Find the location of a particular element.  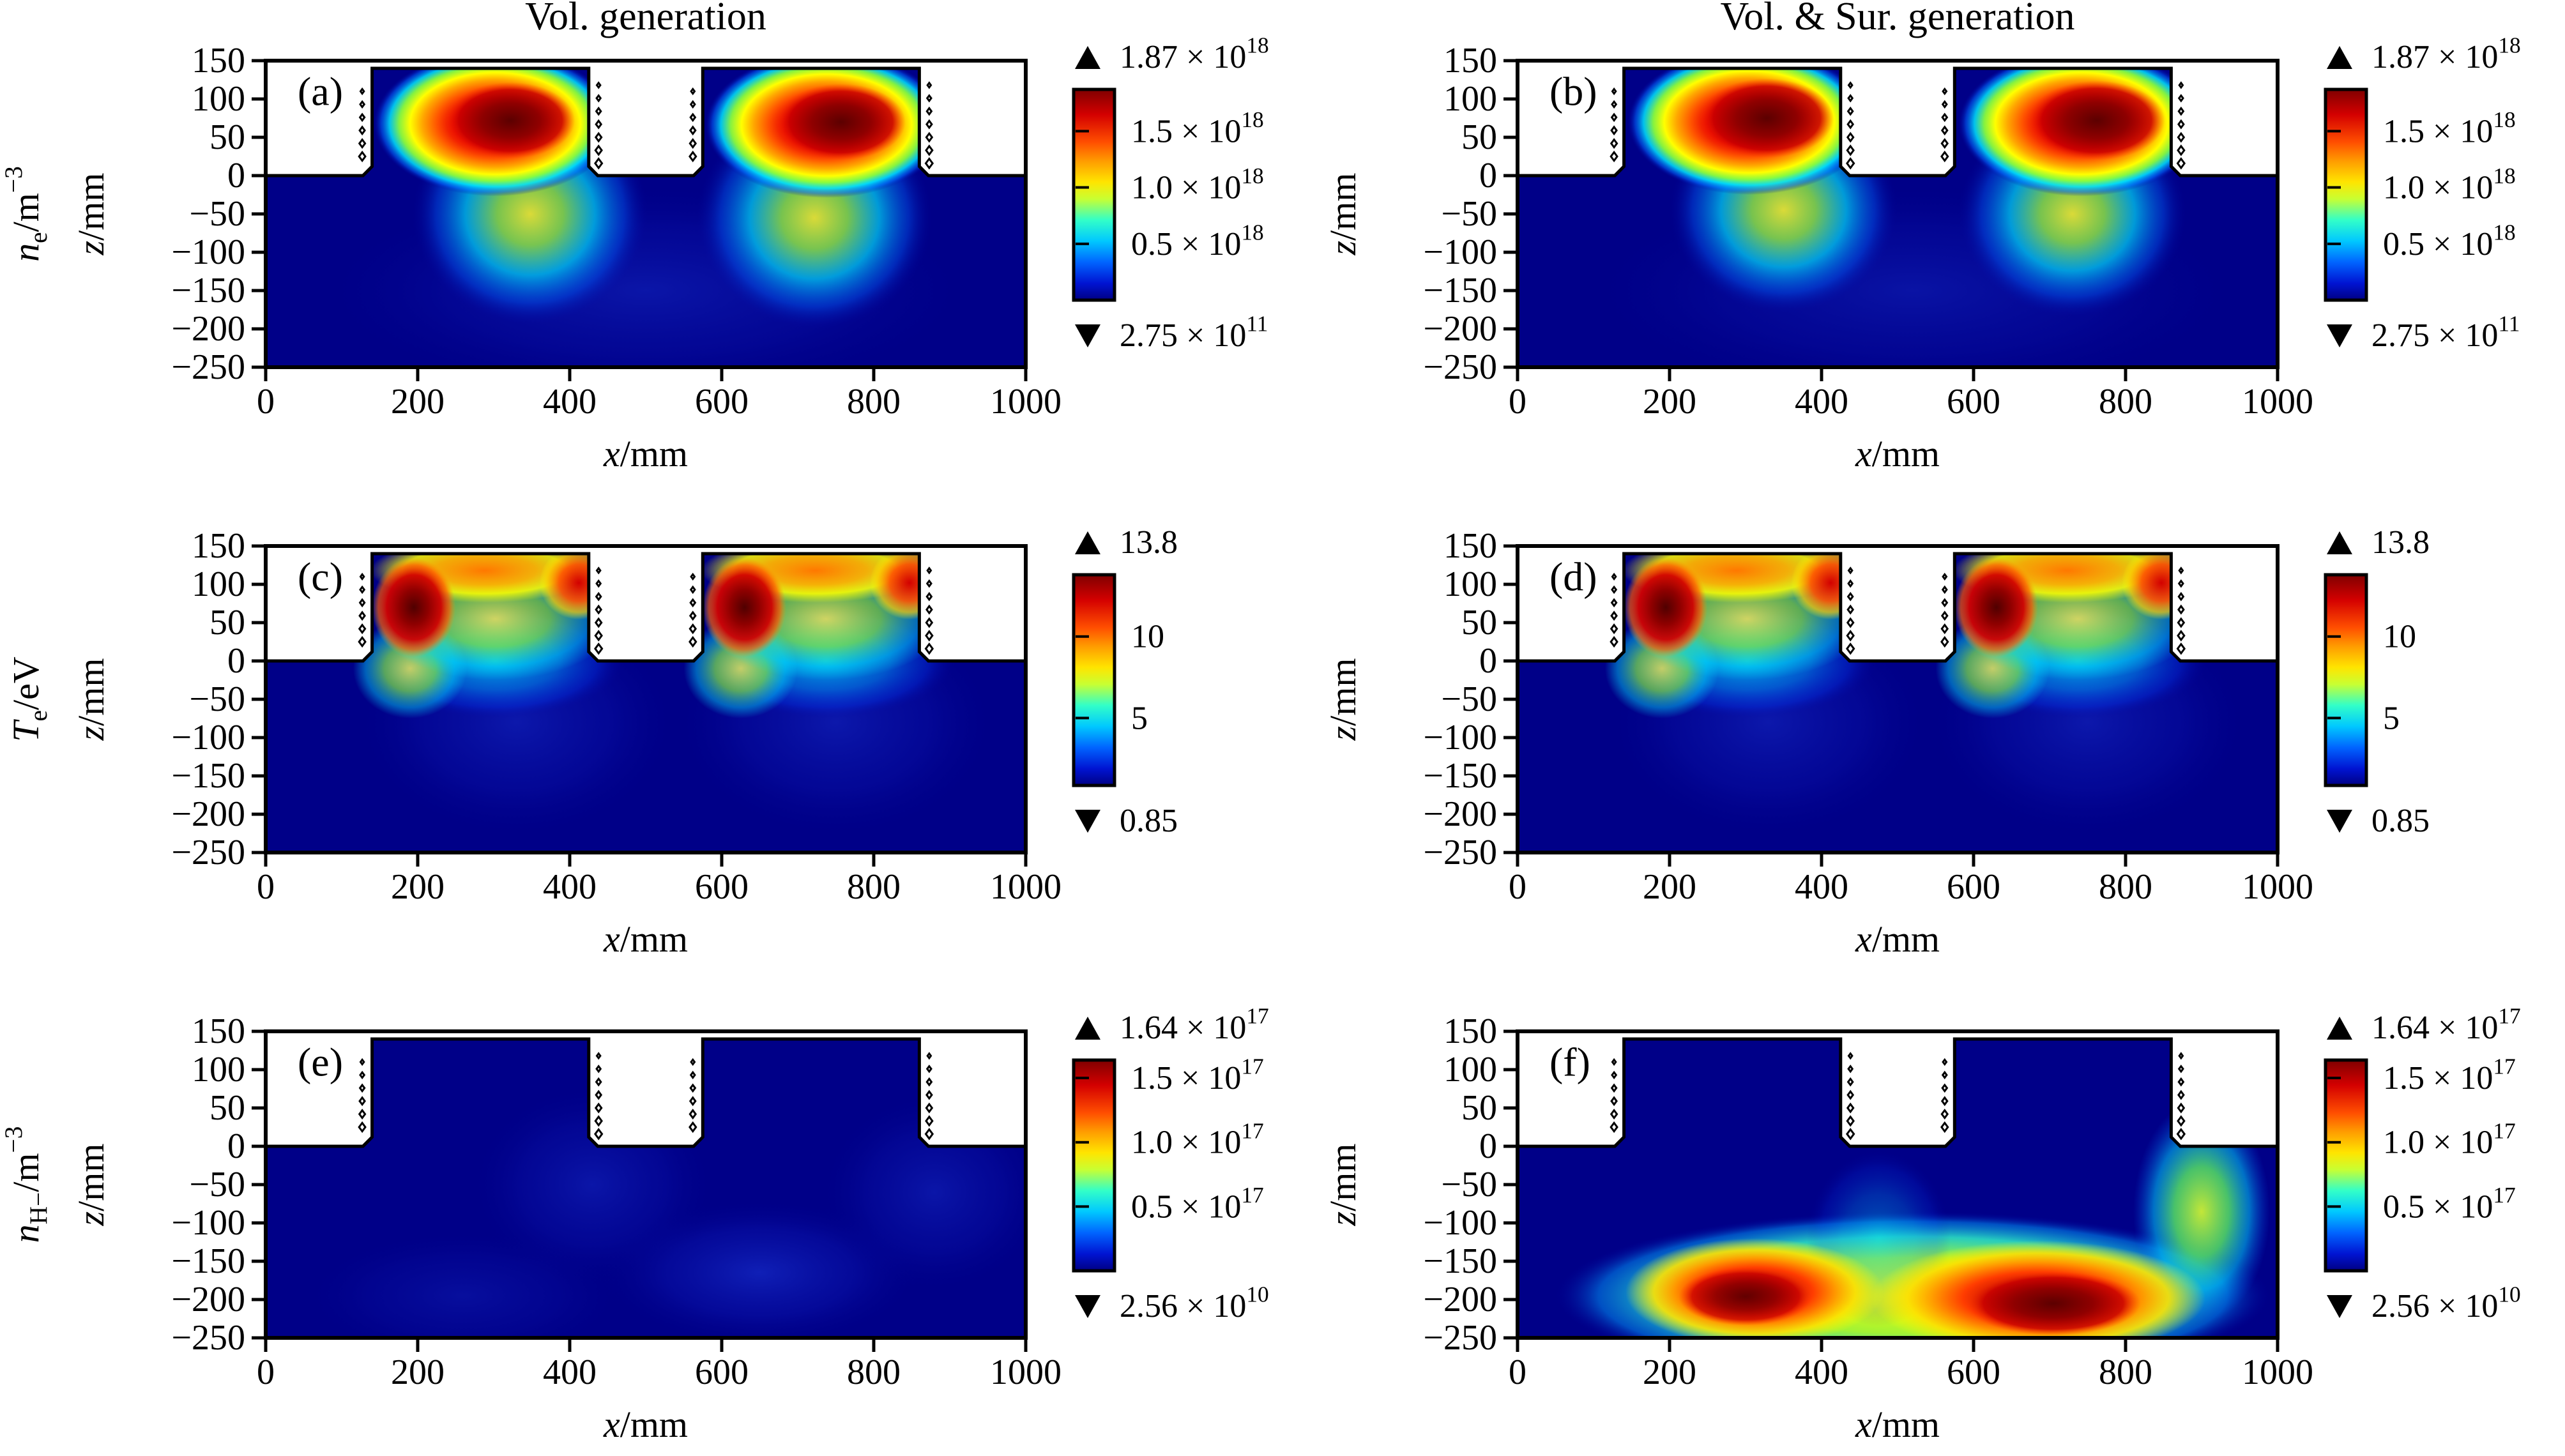

row-quantity-figure: ne/m−3 is located at coordinates (26, 214).